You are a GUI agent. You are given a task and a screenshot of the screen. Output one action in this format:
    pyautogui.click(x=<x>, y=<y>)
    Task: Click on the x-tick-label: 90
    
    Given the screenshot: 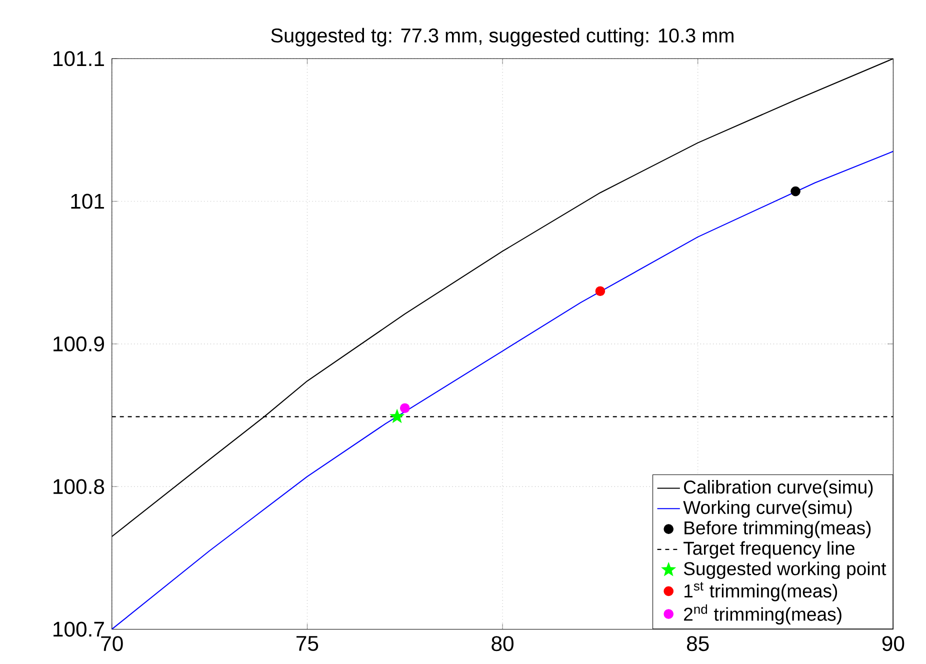 What is the action you would take?
    pyautogui.click(x=893, y=644)
    